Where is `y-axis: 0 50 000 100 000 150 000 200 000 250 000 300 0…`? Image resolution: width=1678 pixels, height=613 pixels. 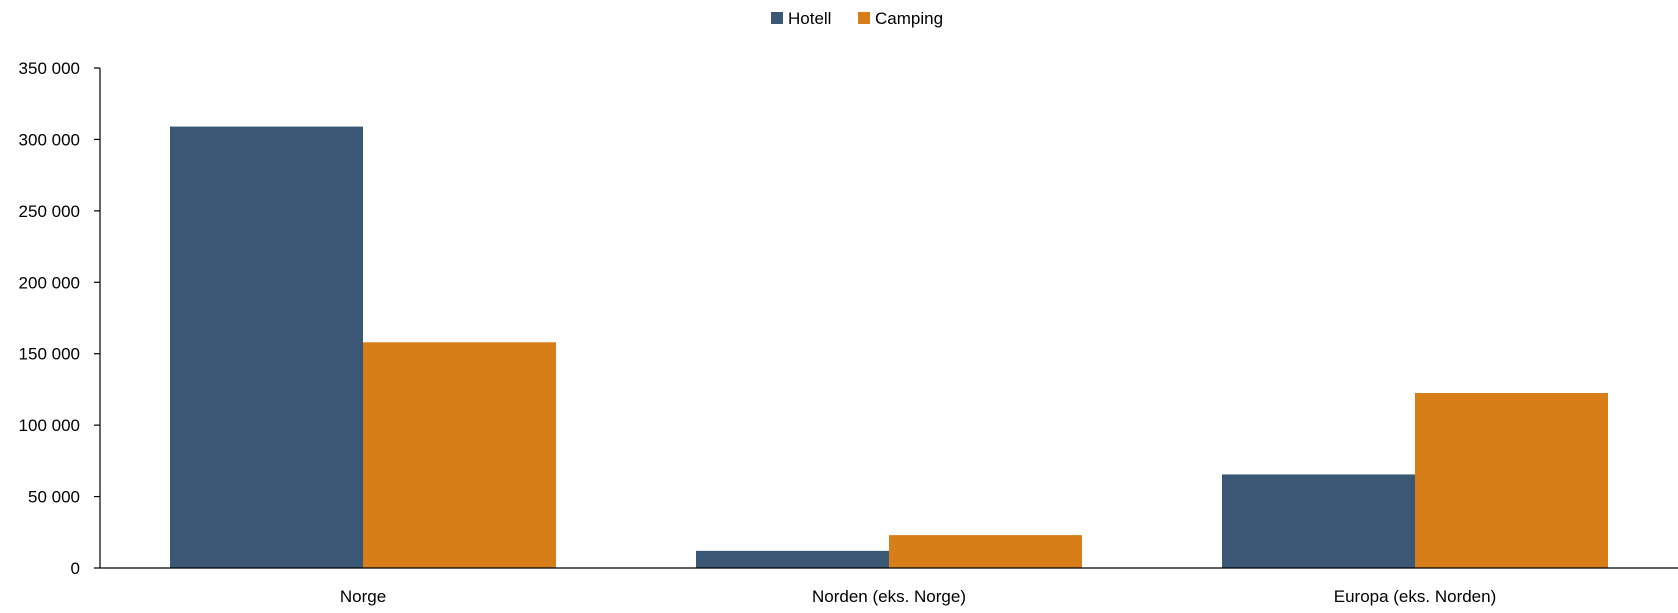 y-axis: 0 50 000 100 000 150 000 200 000 250 000 300 0… is located at coordinates (60, 318).